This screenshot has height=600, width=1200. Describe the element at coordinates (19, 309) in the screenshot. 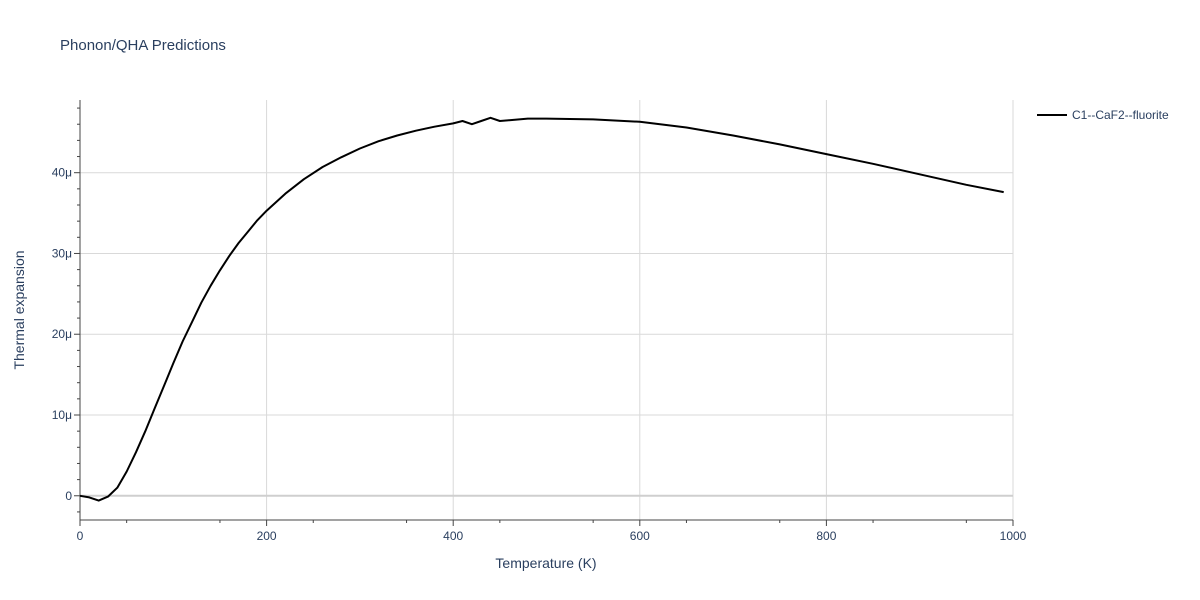

I see `y-axis-title: Thermal expansion` at that location.